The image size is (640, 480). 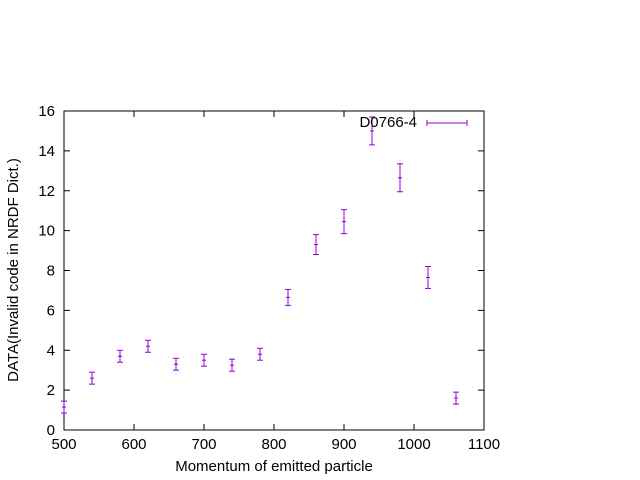 I want to click on y-tick-label: 16, so click(x=46, y=111).